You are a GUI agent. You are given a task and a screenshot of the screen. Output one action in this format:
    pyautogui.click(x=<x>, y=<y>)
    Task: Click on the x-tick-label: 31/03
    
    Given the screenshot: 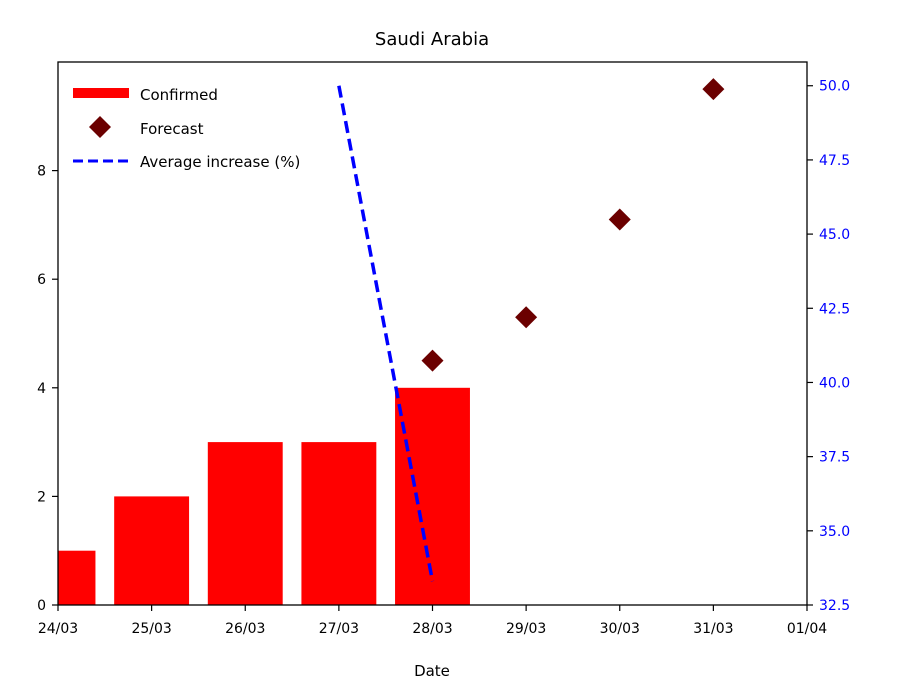 What is the action you would take?
    pyautogui.click(x=713, y=629)
    